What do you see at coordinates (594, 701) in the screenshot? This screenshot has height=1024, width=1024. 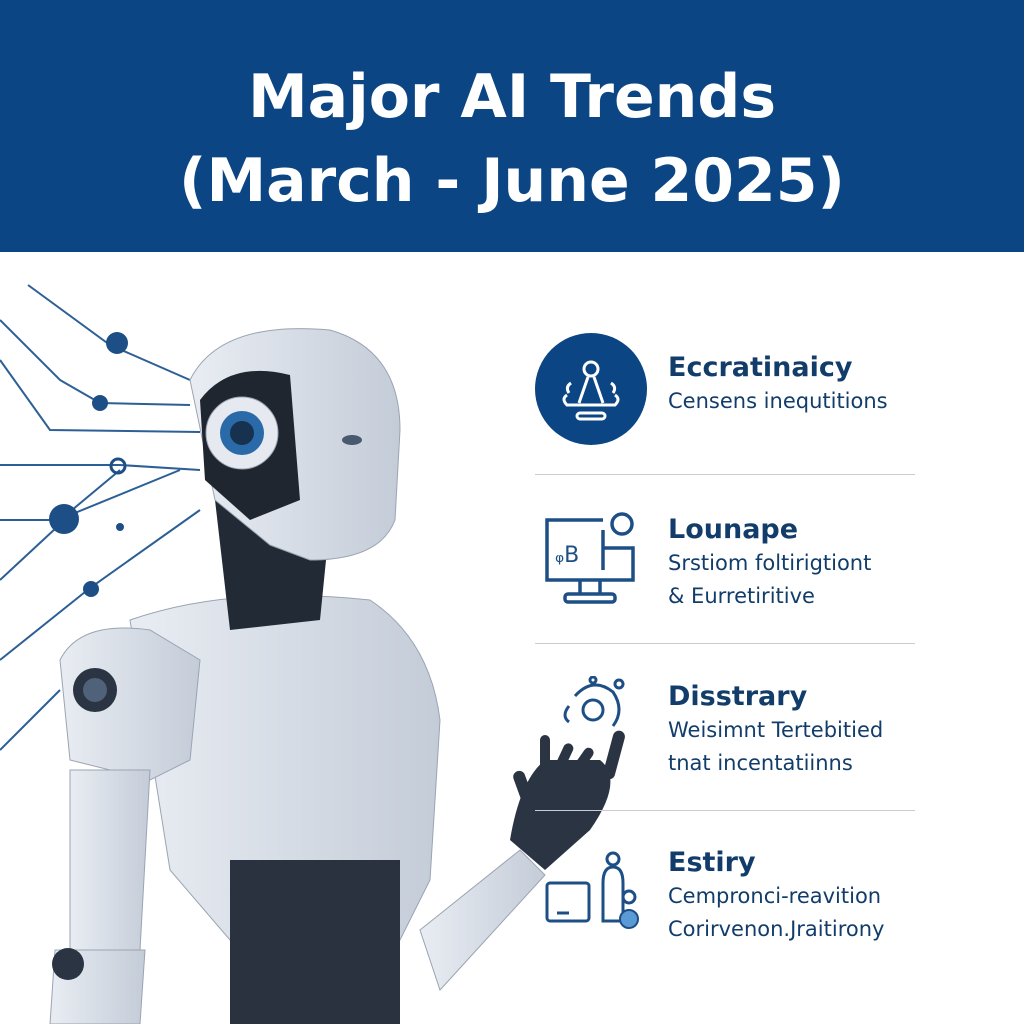 I see `gear-network-icon` at bounding box center [594, 701].